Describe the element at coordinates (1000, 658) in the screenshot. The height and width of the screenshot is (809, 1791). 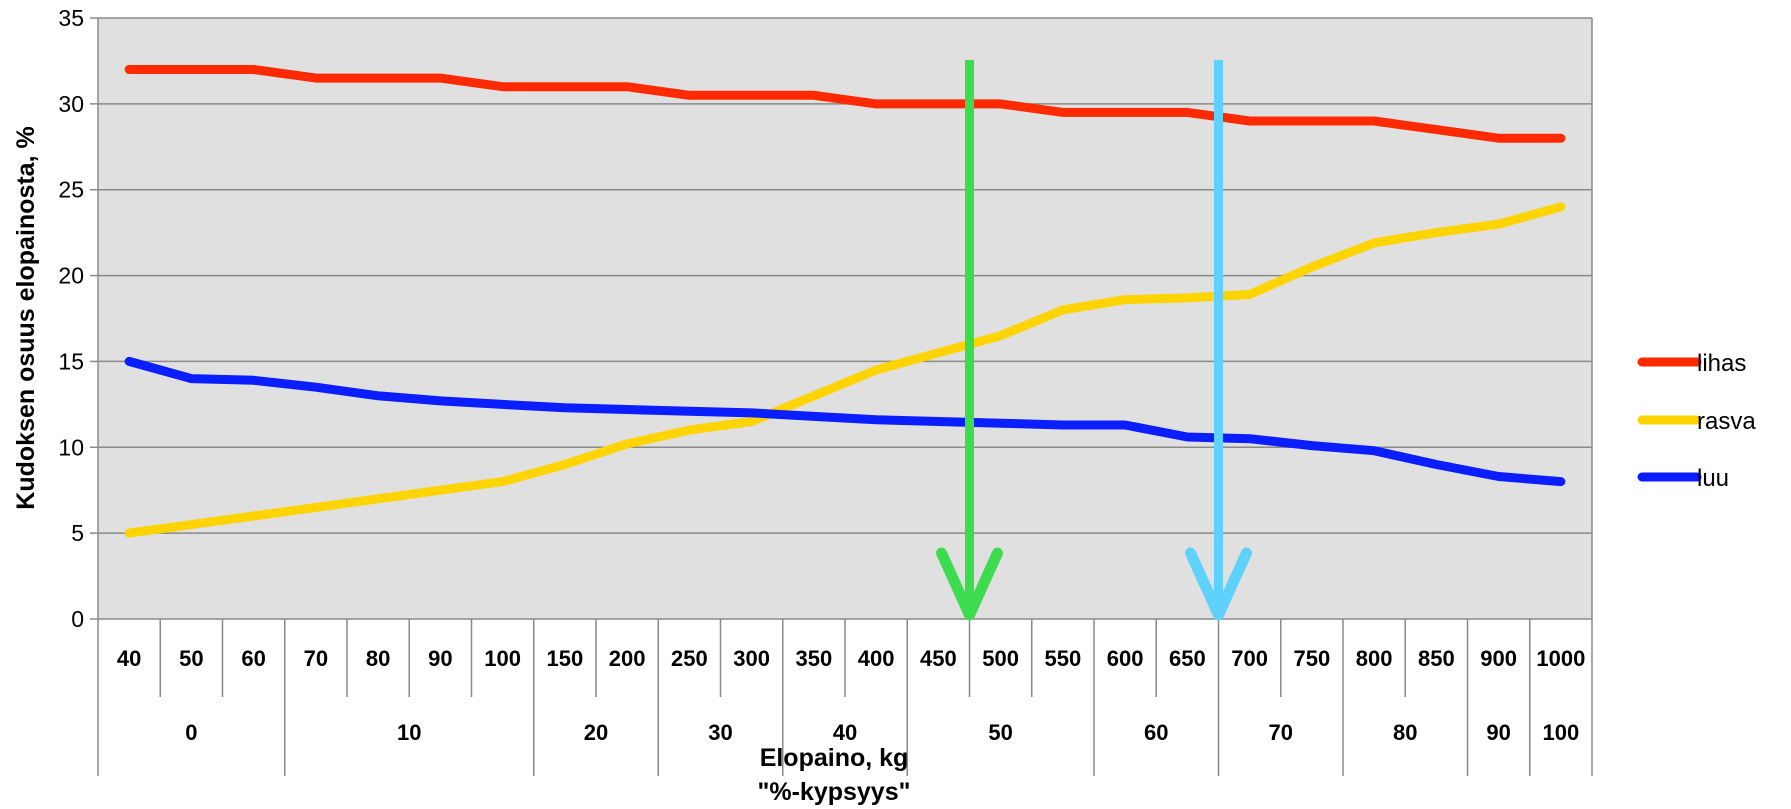
I see `x-tick-label: 500` at that location.